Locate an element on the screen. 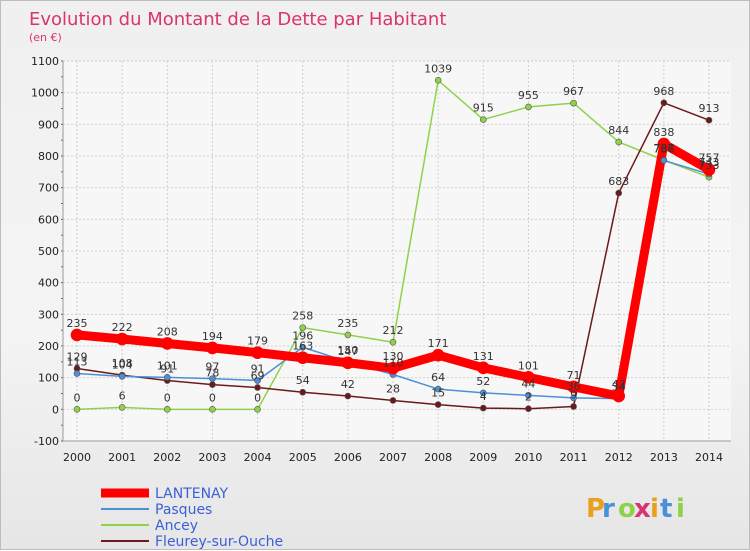 The height and width of the screenshot is (551, 750). data-label: 743 is located at coordinates (709, 162).